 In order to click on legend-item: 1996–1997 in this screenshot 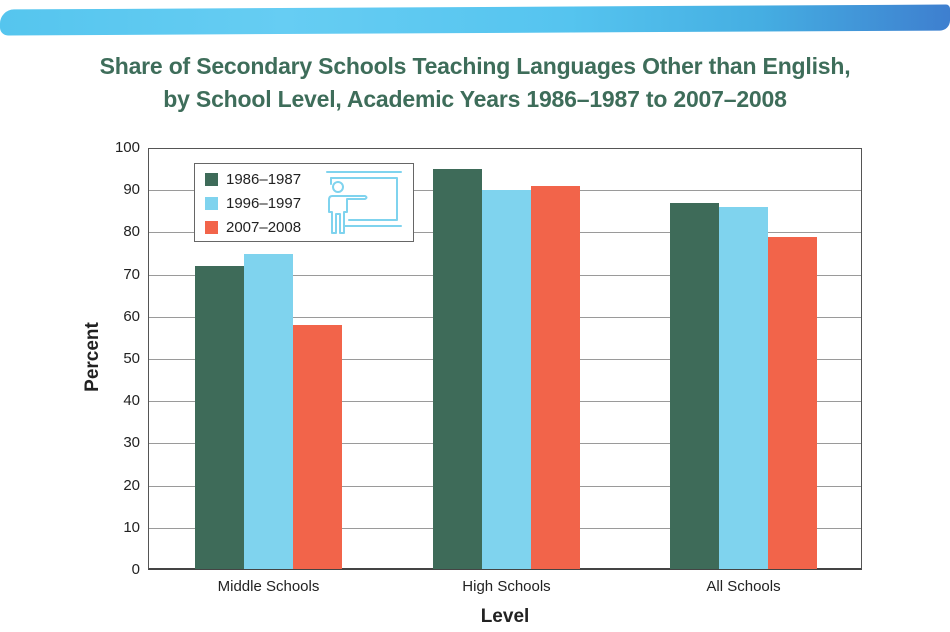, I will do `click(253, 203)`.